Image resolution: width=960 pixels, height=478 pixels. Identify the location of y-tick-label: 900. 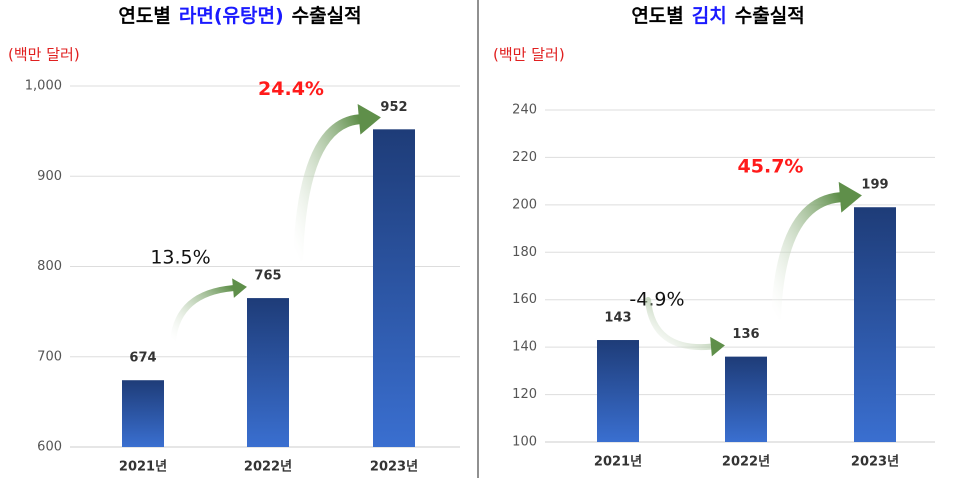
(49, 176).